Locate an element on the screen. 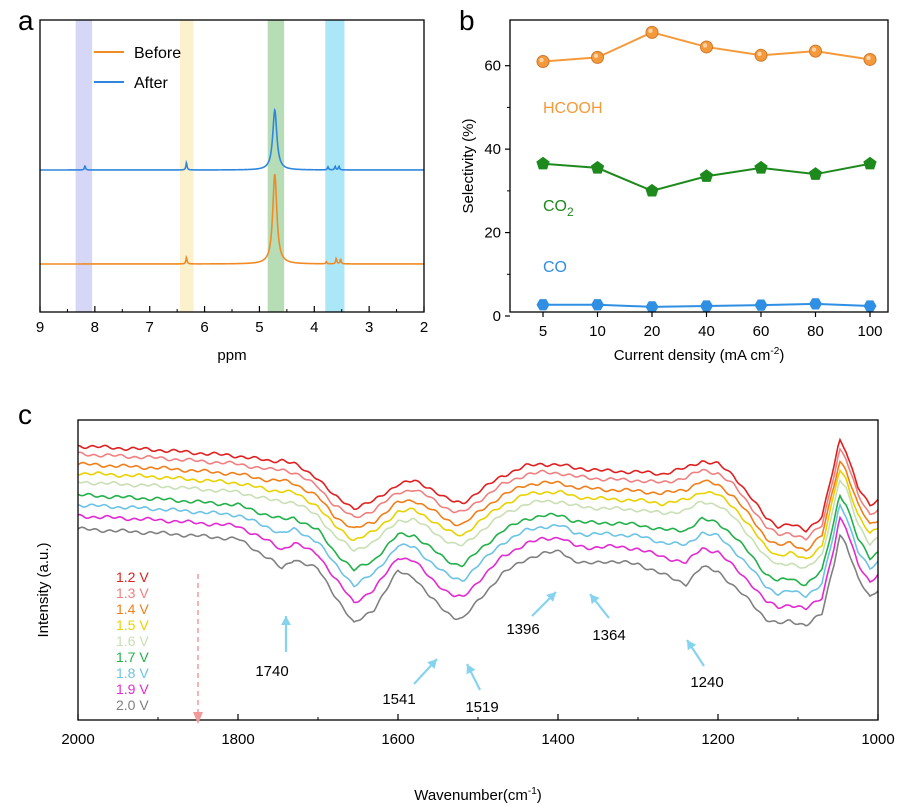 This screenshot has height=809, width=906. spectrum-after is located at coordinates (232, 139).